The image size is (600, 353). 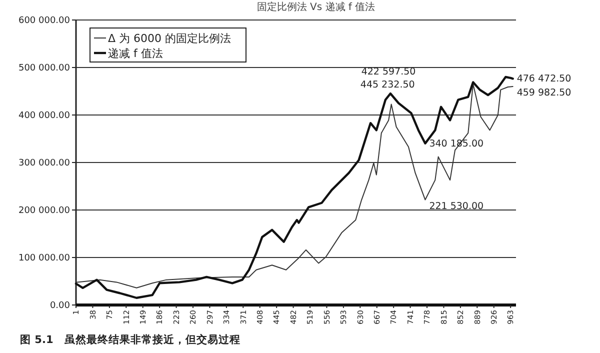 What do you see at coordinates (544, 93) in the screenshot?
I see `annotation: 459 982.50` at bounding box center [544, 93].